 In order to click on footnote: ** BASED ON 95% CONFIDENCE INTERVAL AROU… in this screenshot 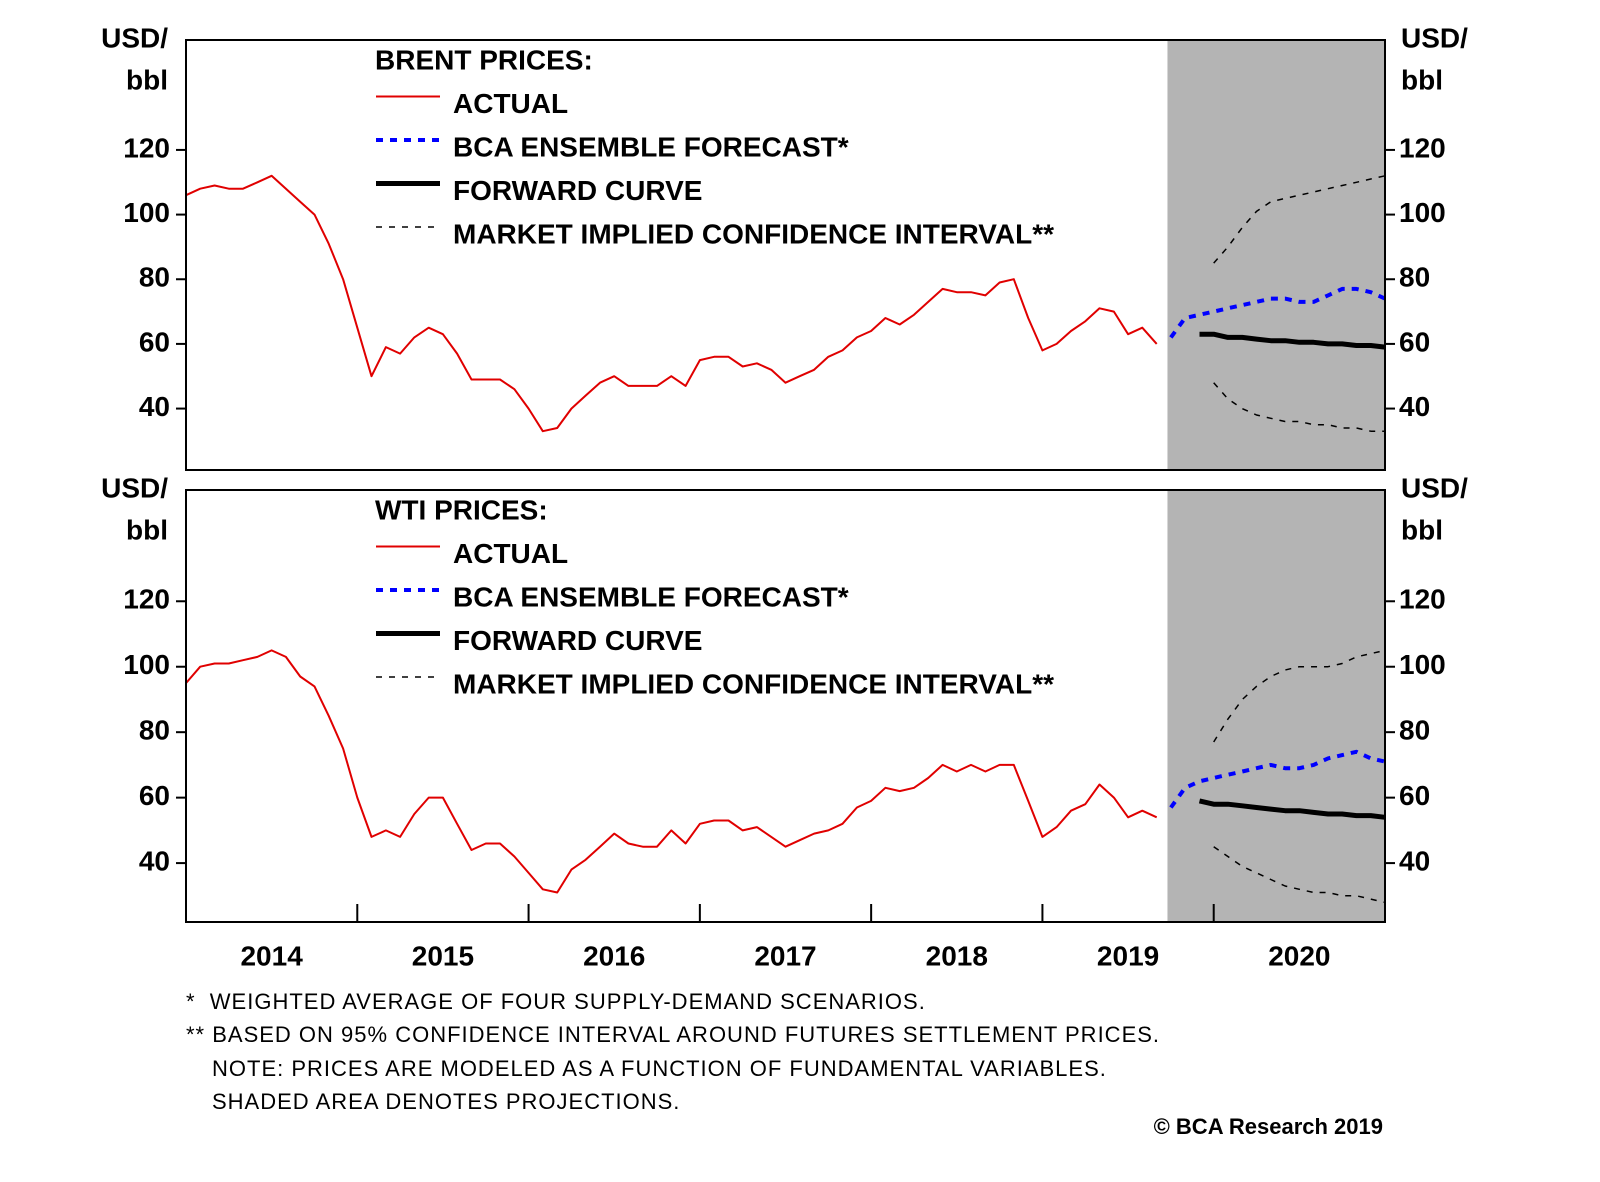, I will do `click(673, 1034)`.